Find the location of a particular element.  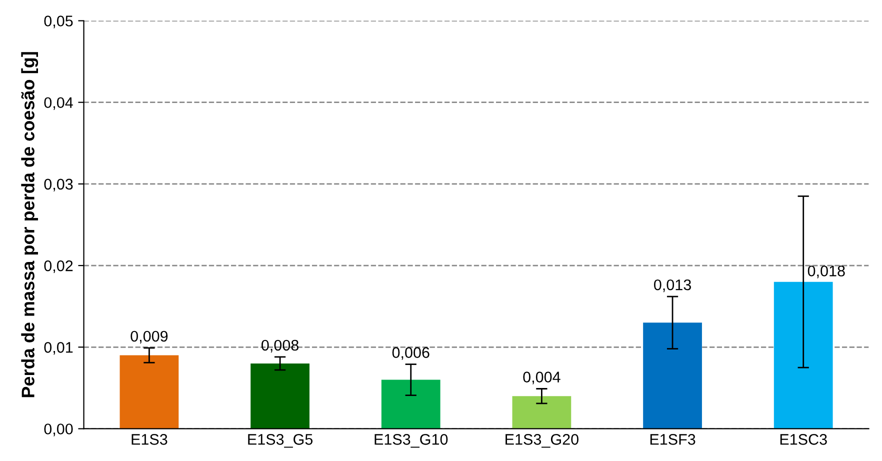

data-label: 0,006 is located at coordinates (411, 353).